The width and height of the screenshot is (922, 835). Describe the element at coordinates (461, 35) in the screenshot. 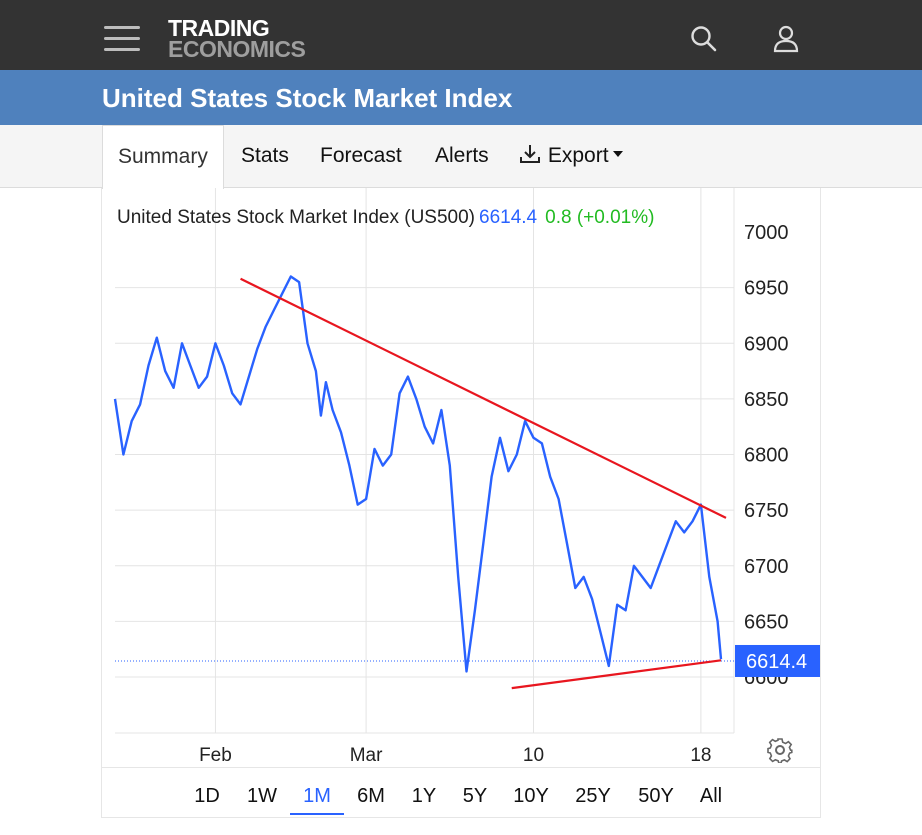

I see `top-navbar: TRADING ECONOMICS` at that location.